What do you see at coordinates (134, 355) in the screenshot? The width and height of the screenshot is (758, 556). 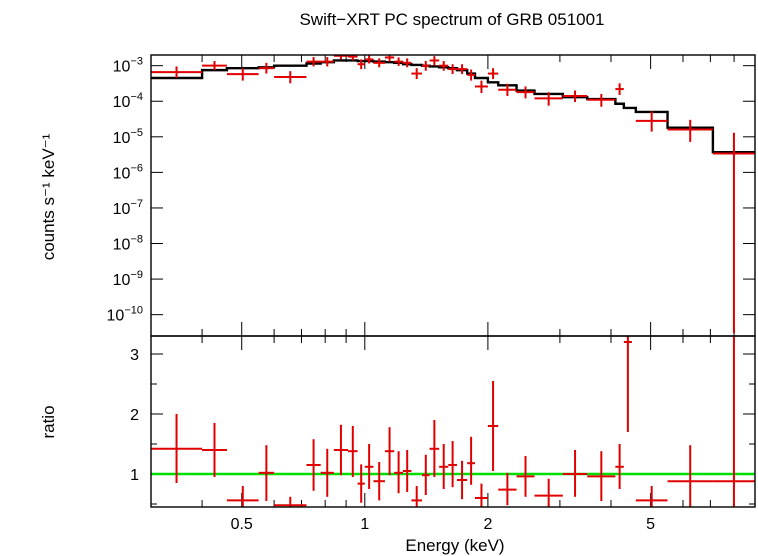 I see `y-tick-label: 3` at bounding box center [134, 355].